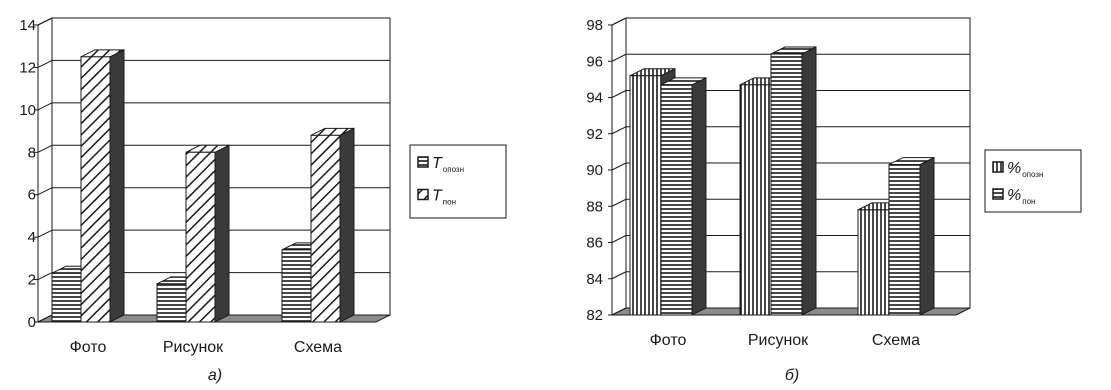 Image resolution: width=1111 pixels, height=390 pixels. What do you see at coordinates (594, 206) in the screenshot?
I see `y-tick-label: 88` at bounding box center [594, 206].